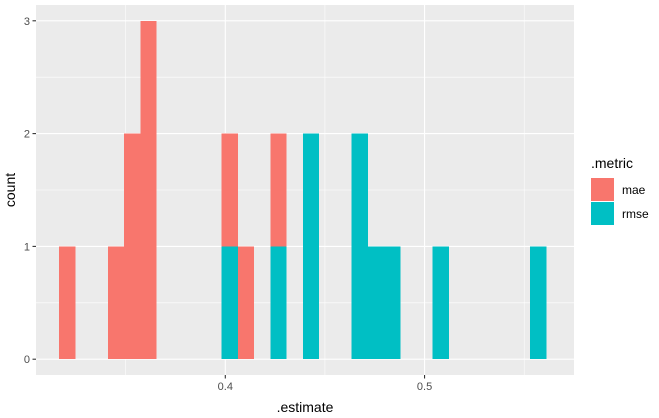 This screenshot has height=418, width=659. I want to click on y-tick-label: 3, so click(27, 22).